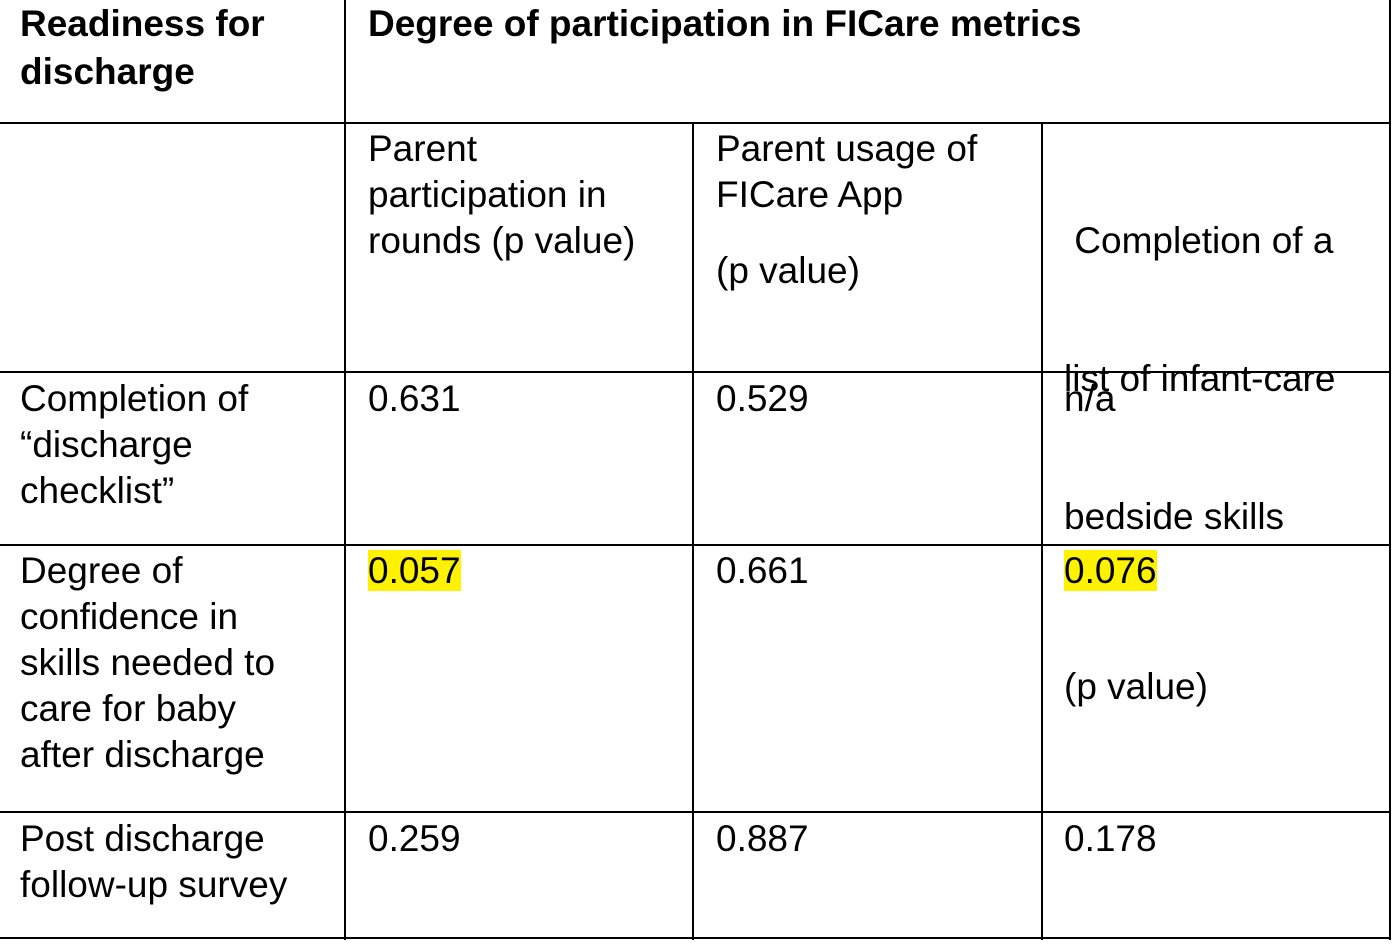 The height and width of the screenshot is (944, 1394). Describe the element at coordinates (762, 838) in the screenshot. I see `table-cell: 0.887` at that location.